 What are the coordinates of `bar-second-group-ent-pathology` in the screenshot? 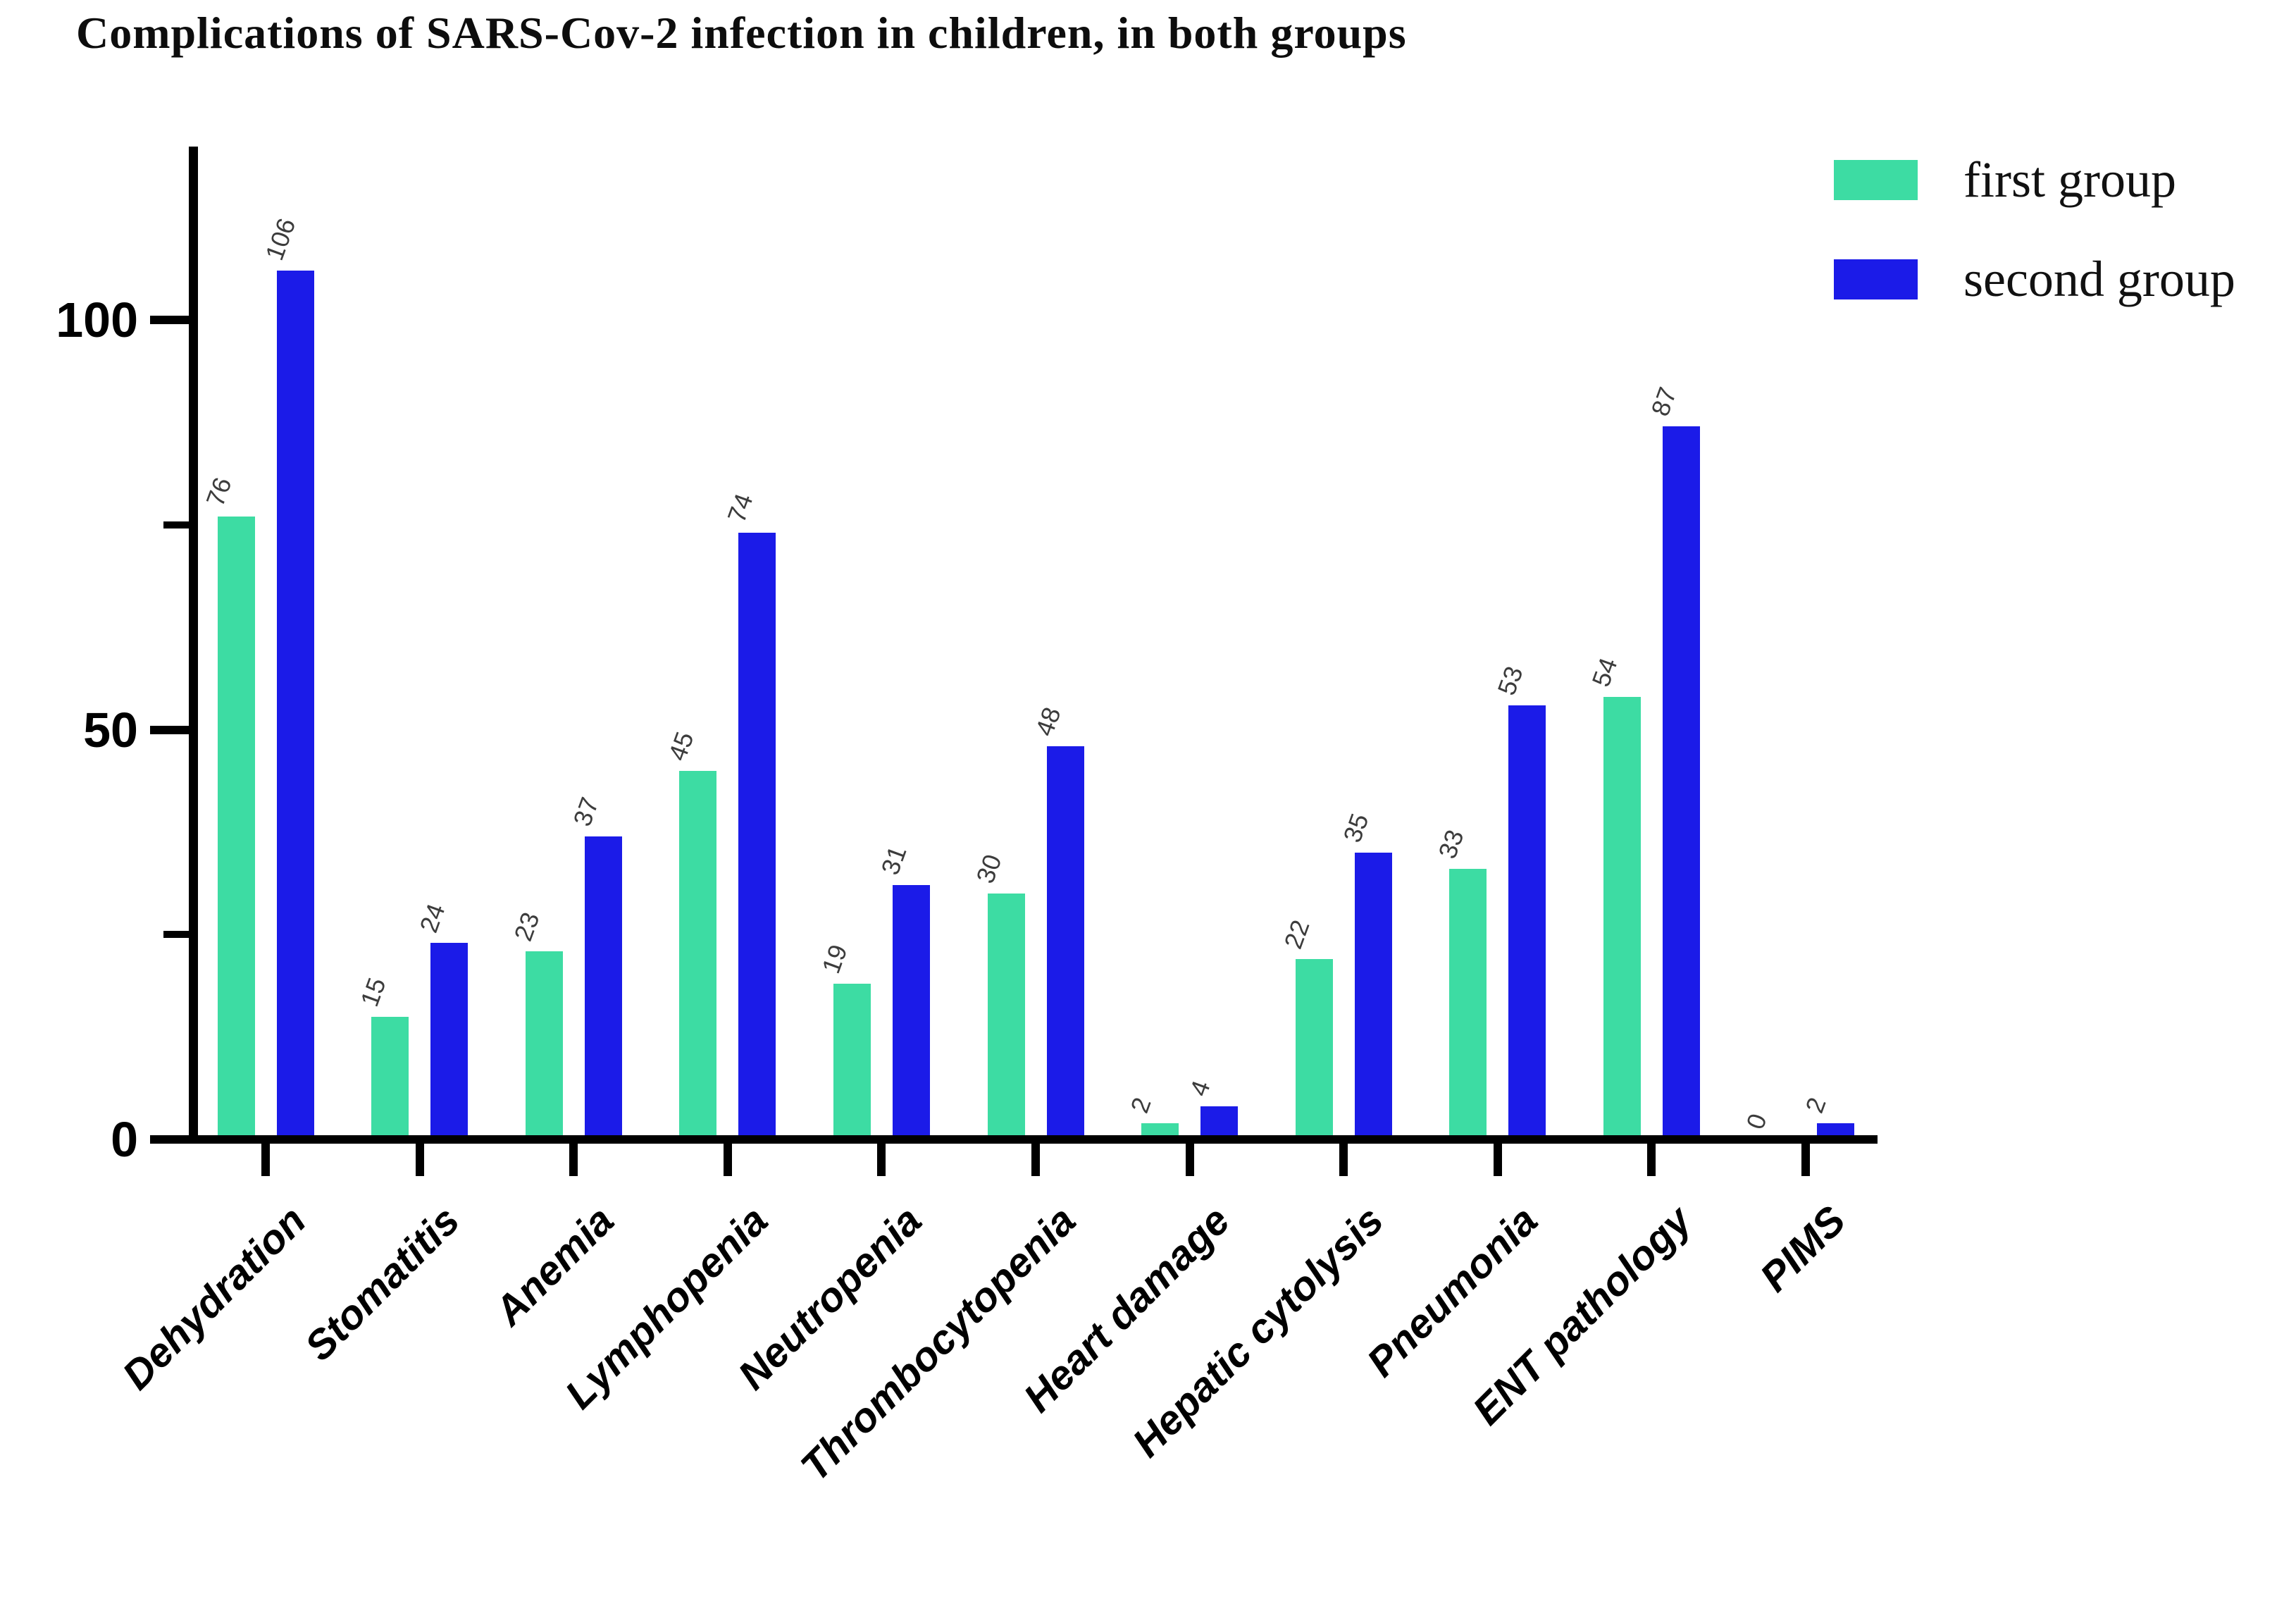 It's located at (1681, 780).